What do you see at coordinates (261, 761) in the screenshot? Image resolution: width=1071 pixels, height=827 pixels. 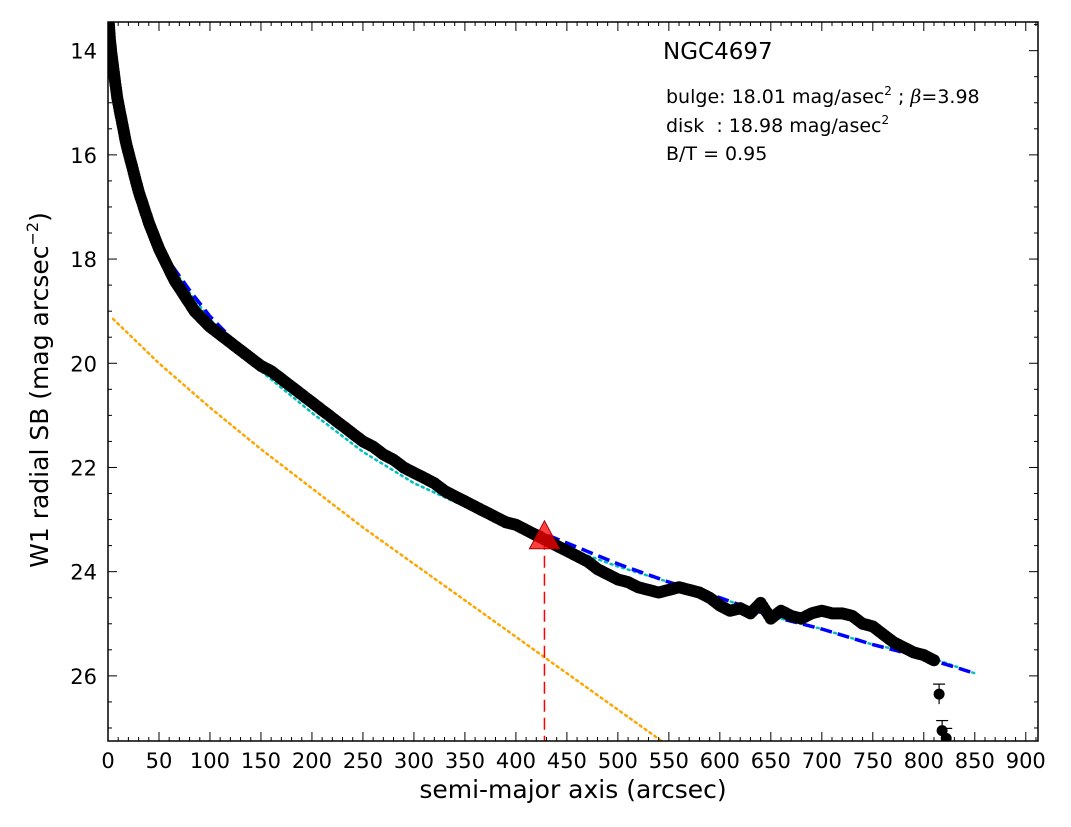 I see `x-tick-label: 150` at bounding box center [261, 761].